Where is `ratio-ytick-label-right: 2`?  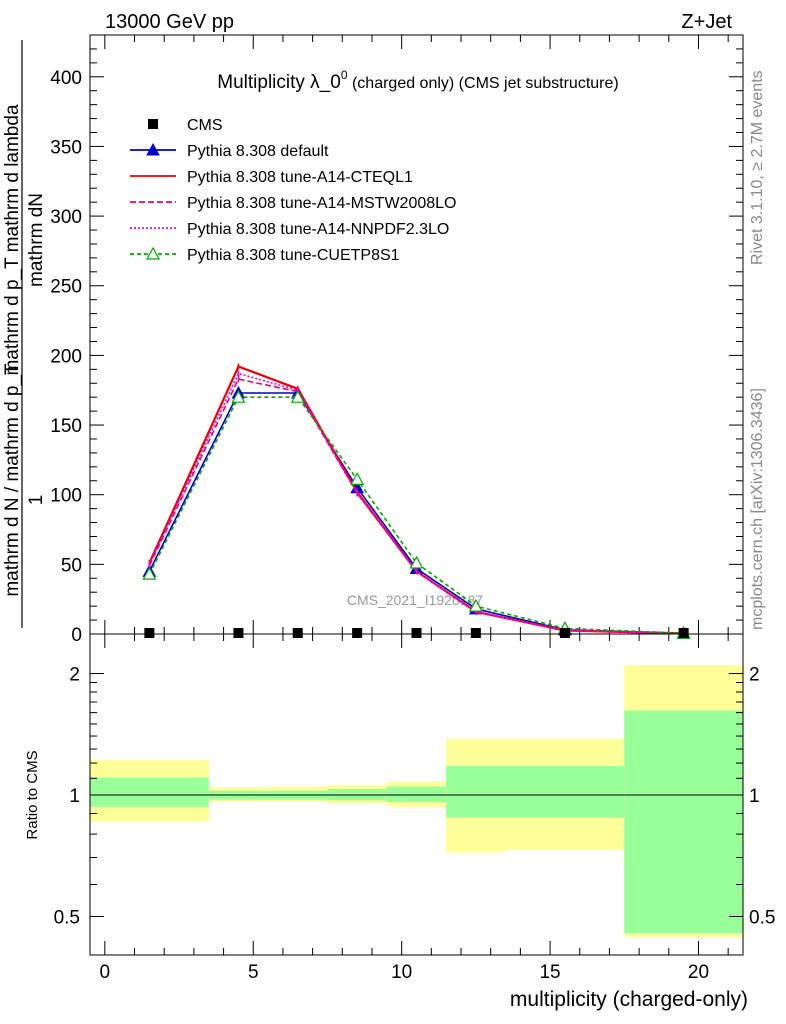 ratio-ytick-label-right: 2 is located at coordinates (754, 675).